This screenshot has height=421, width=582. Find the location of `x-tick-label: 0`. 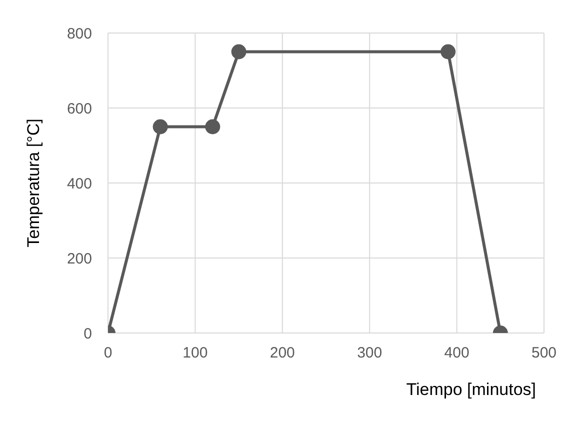

x-tick-label: 0 is located at coordinates (108, 353).